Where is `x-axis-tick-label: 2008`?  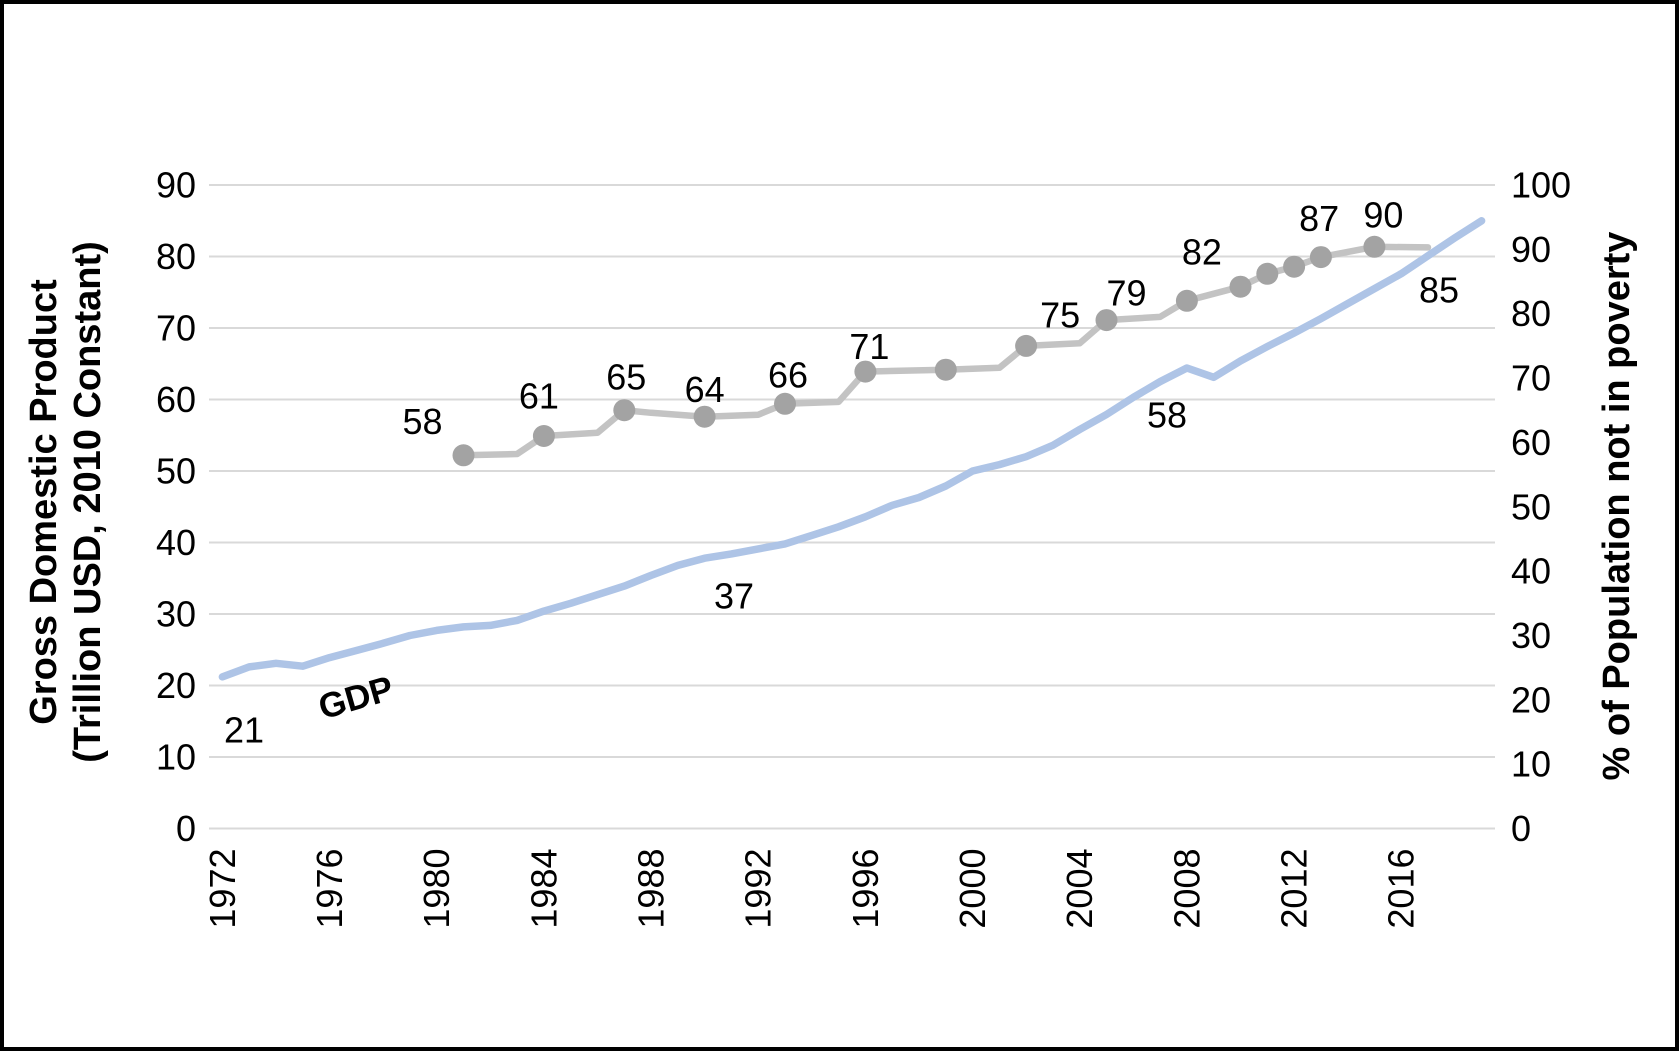
x-axis-tick-label: 2008 is located at coordinates (1186, 889).